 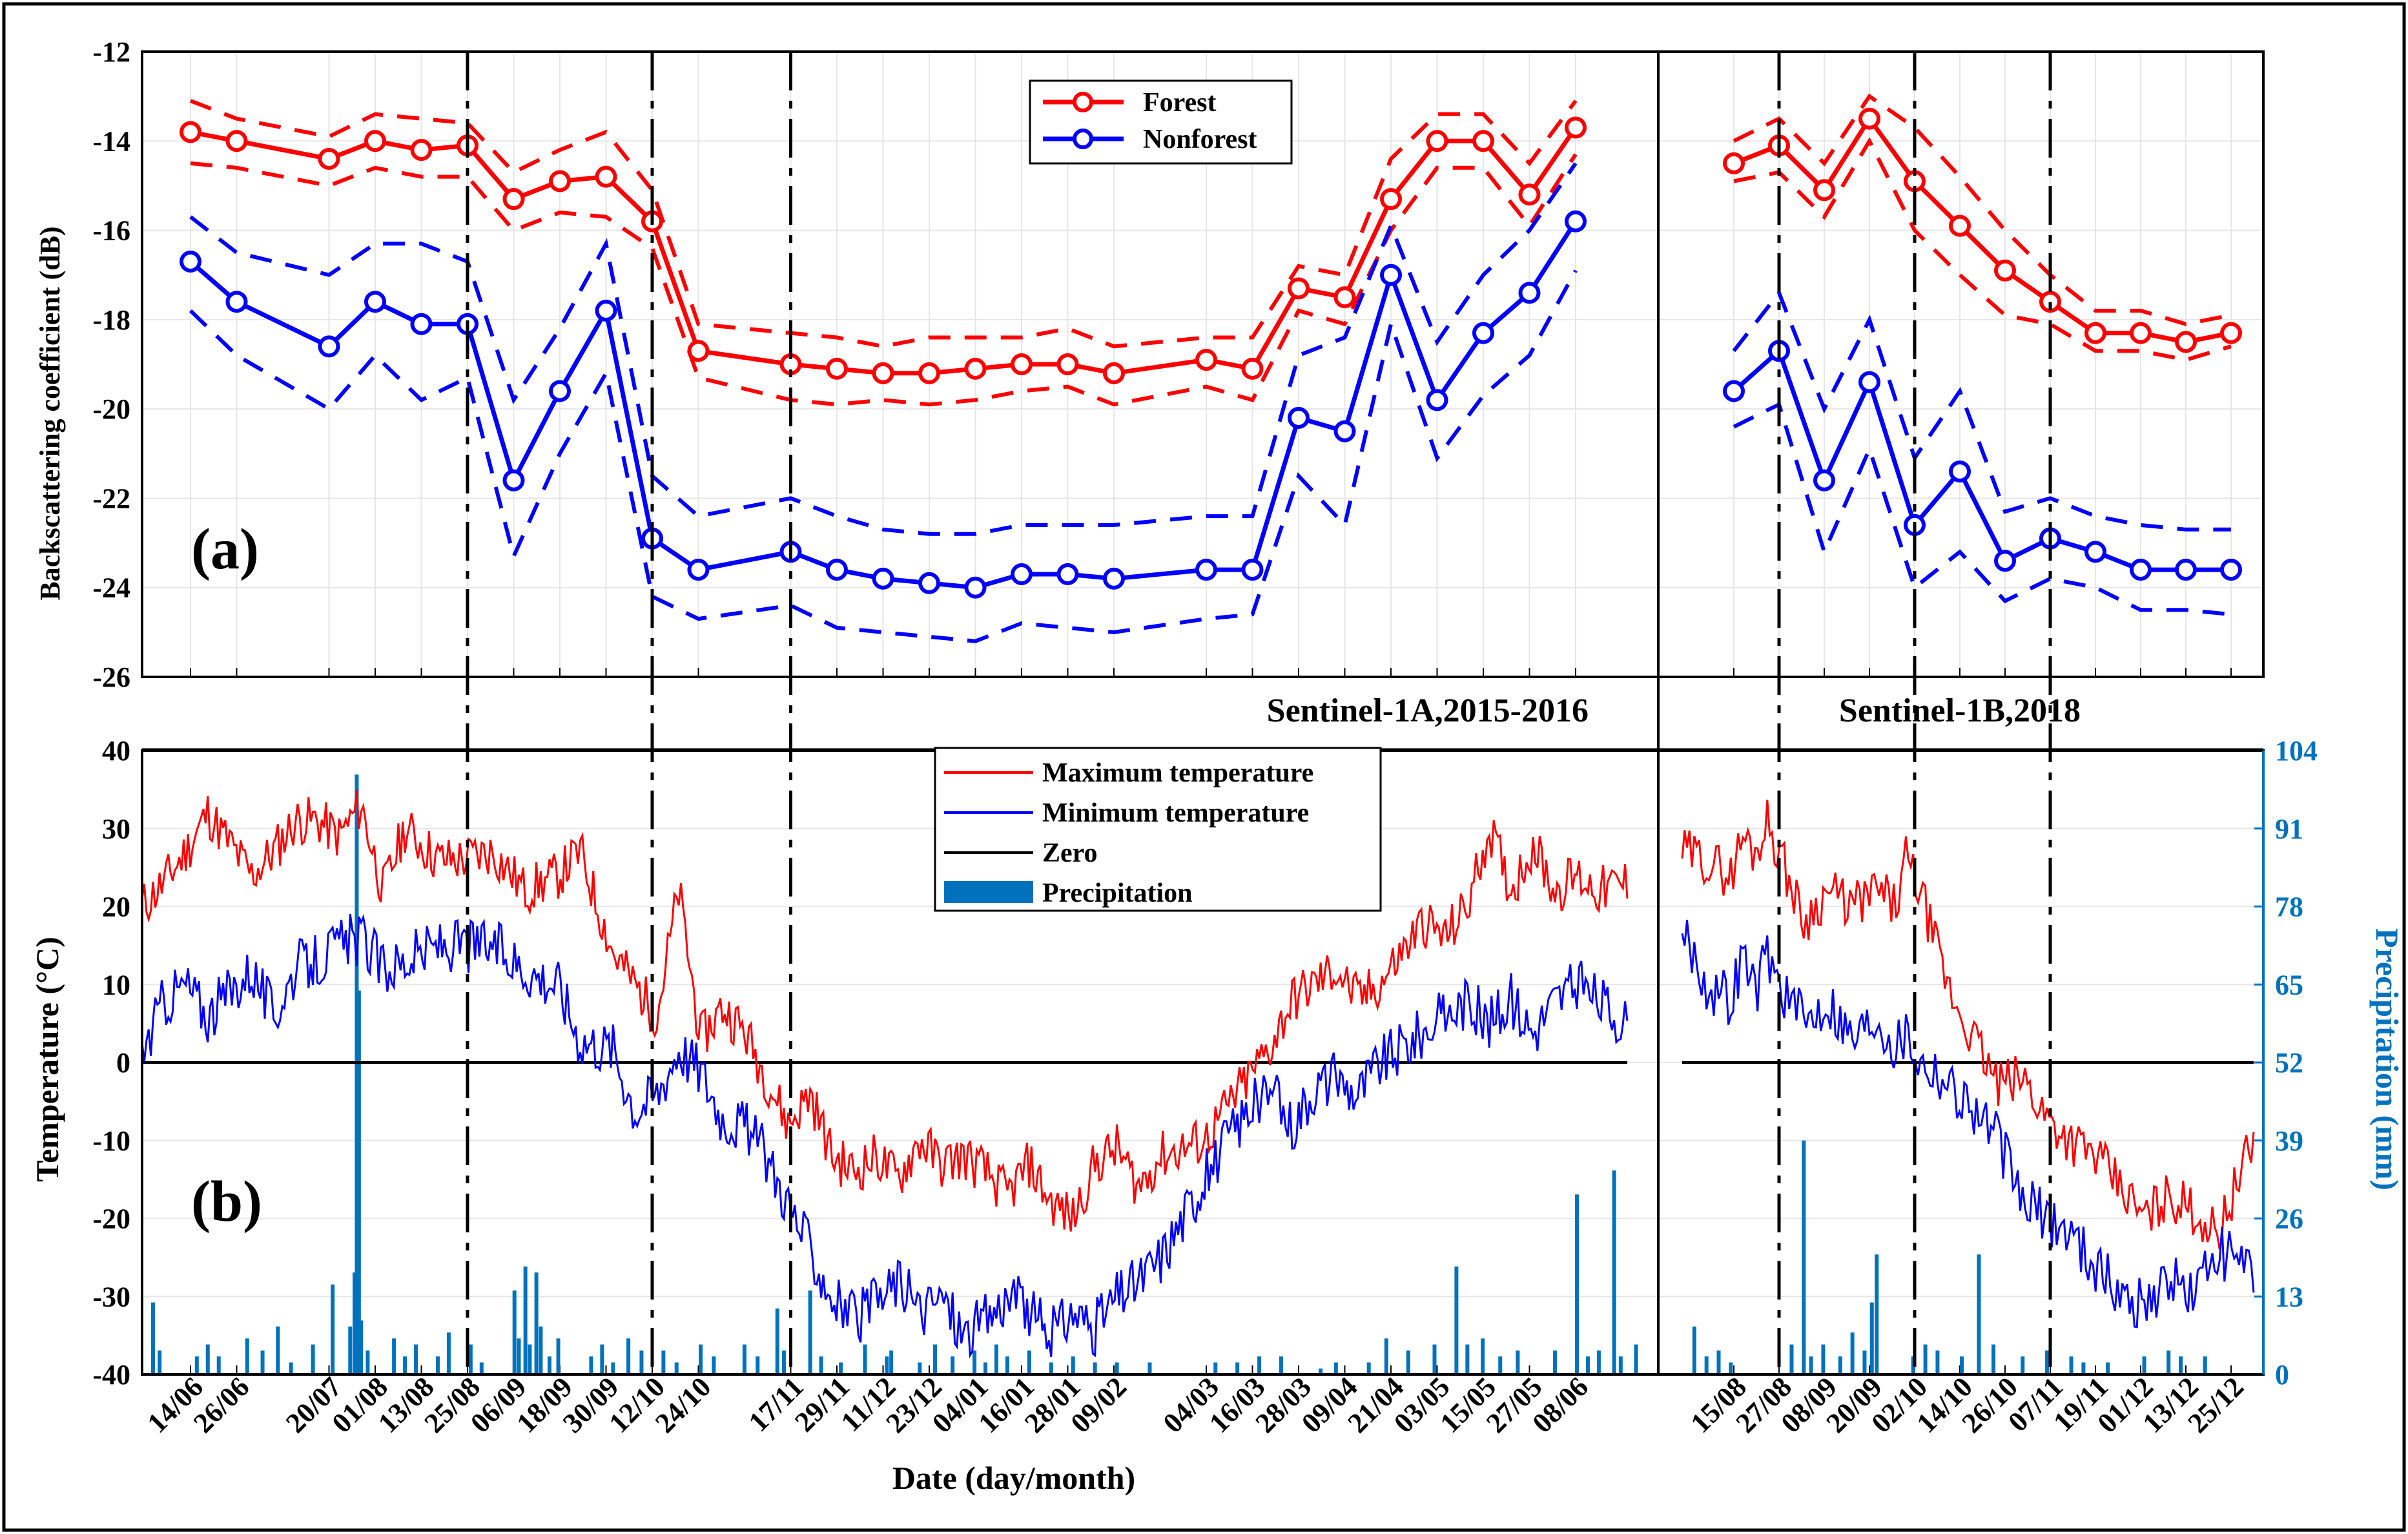 I want to click on y-tick-label-a: -22, so click(x=111, y=498).